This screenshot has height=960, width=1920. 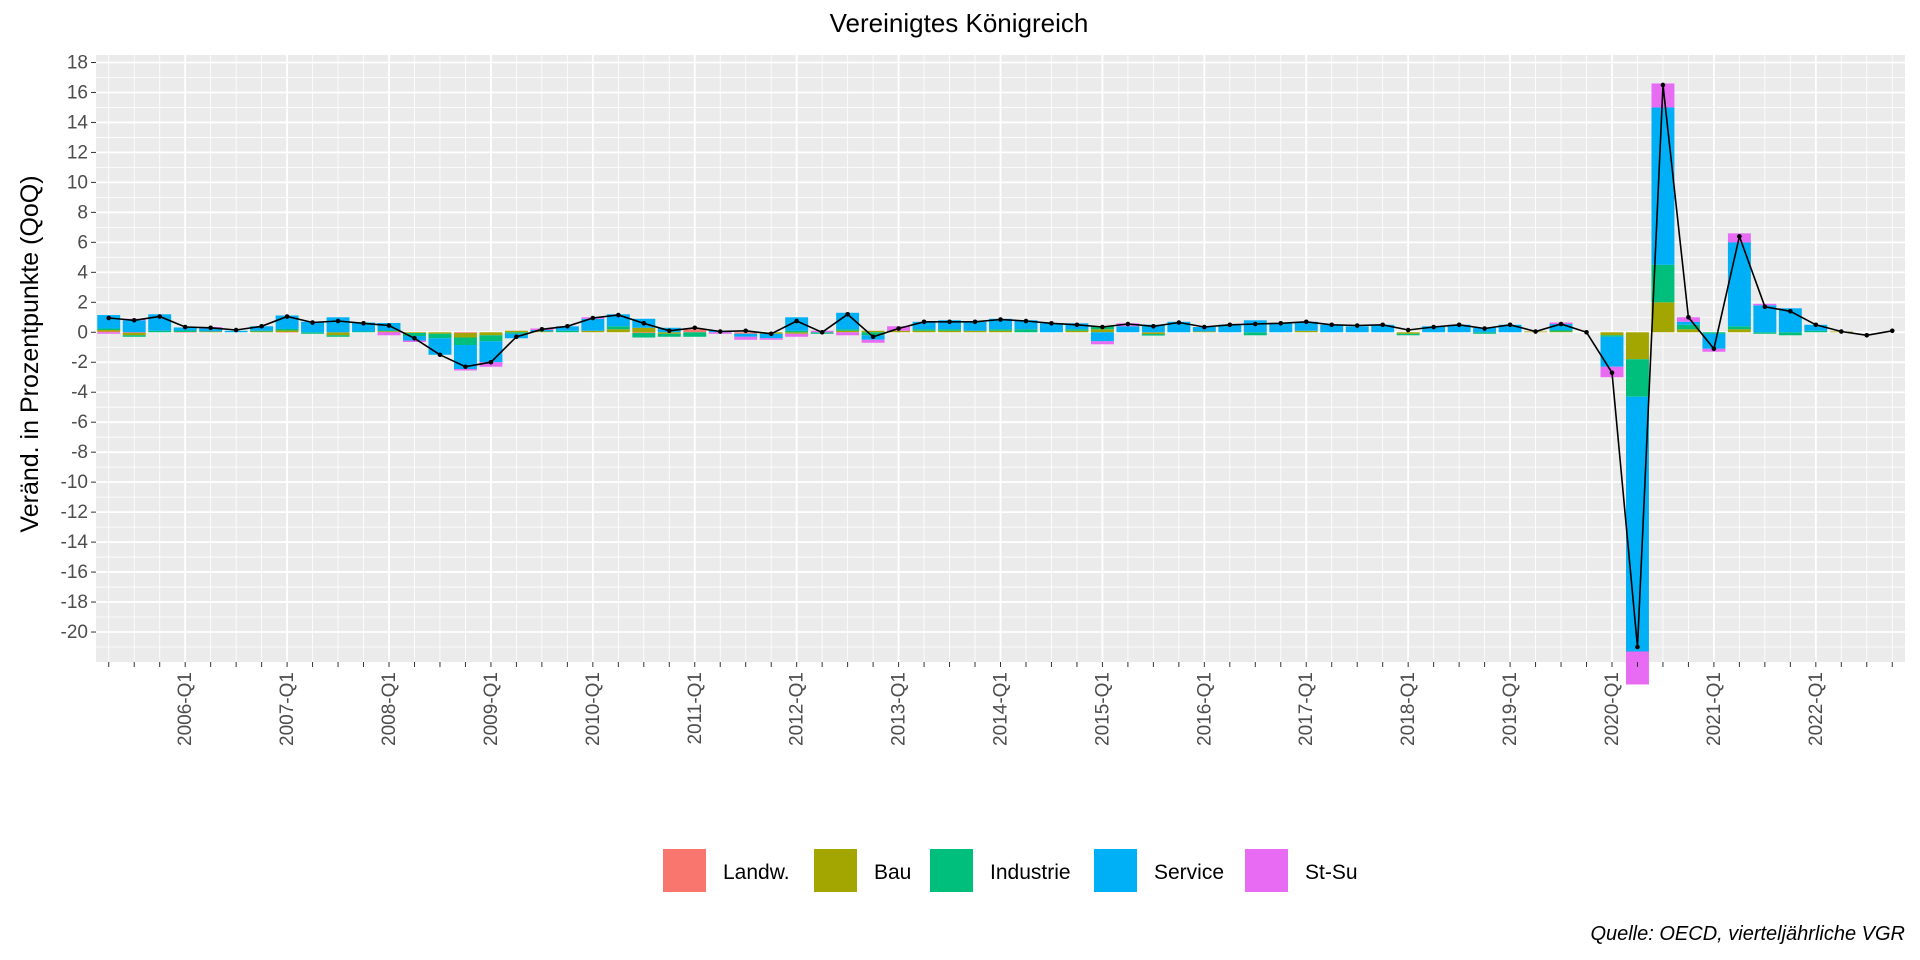 I want to click on legend: Landw. Bau Industrie Service St-Su, so click(x=1010, y=870).